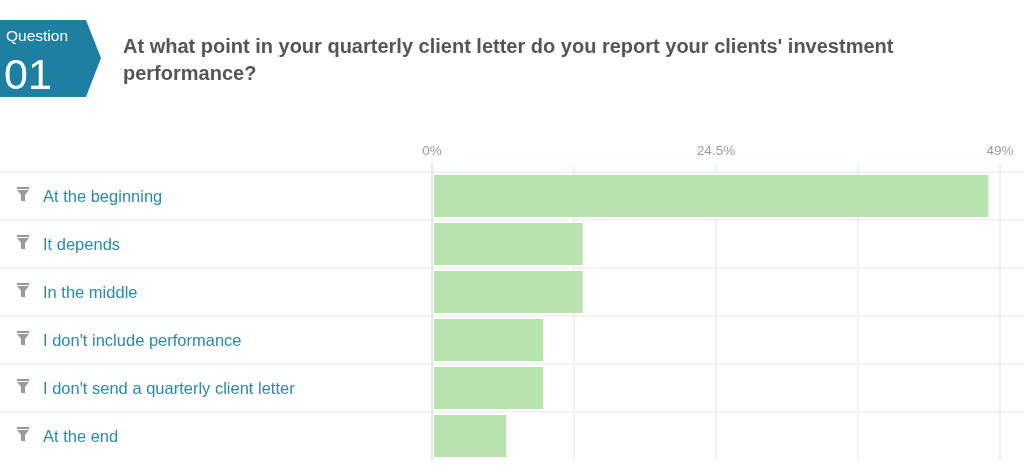  I want to click on y-tick-label: I don't include performance, so click(142, 340).